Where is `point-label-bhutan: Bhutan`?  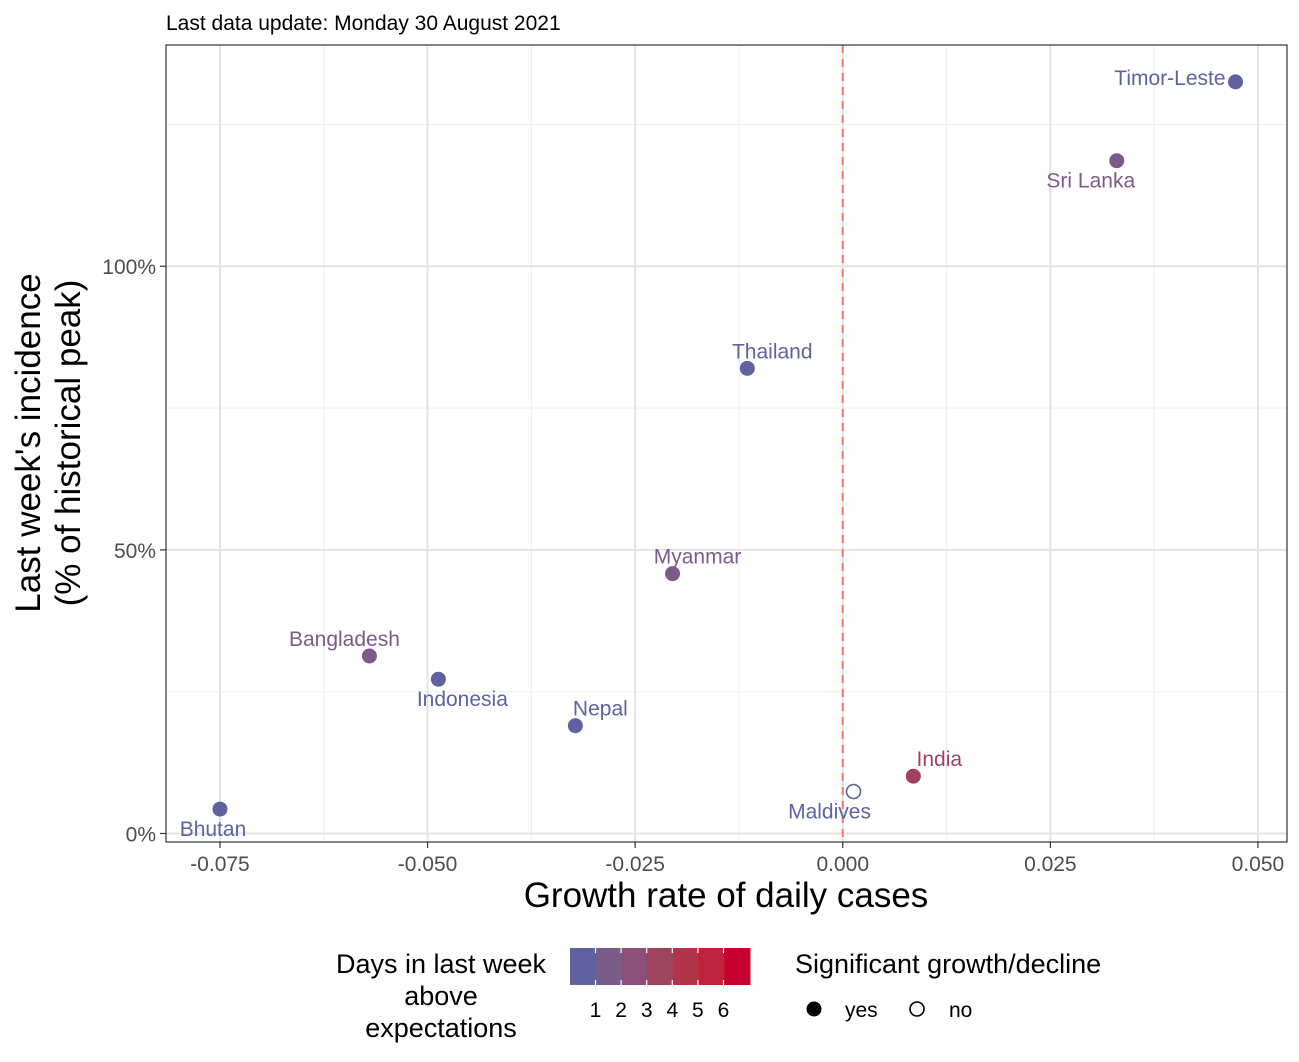
point-label-bhutan: Bhutan is located at coordinates (213, 829).